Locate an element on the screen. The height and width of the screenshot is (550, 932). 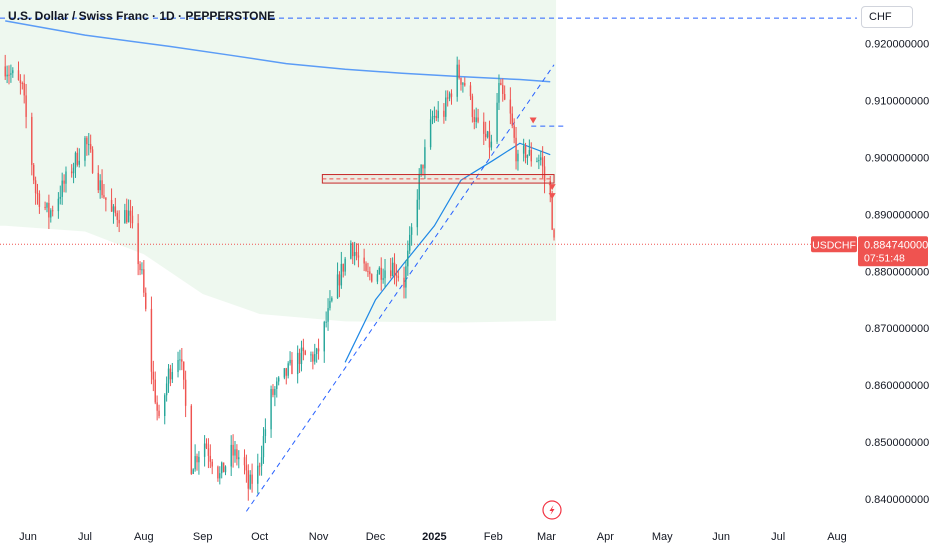
currency-selector: CHF is located at coordinates (887, 17).